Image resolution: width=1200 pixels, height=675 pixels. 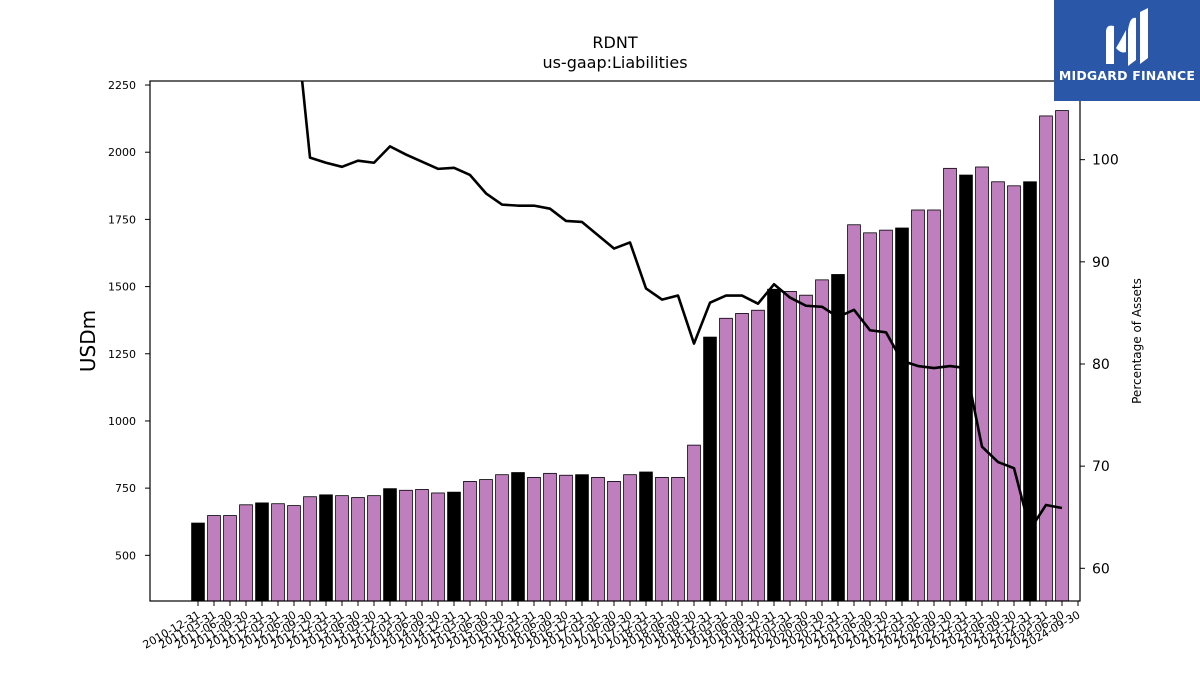 I want to click on y2-tick-label: 60, so click(x=1101, y=569).